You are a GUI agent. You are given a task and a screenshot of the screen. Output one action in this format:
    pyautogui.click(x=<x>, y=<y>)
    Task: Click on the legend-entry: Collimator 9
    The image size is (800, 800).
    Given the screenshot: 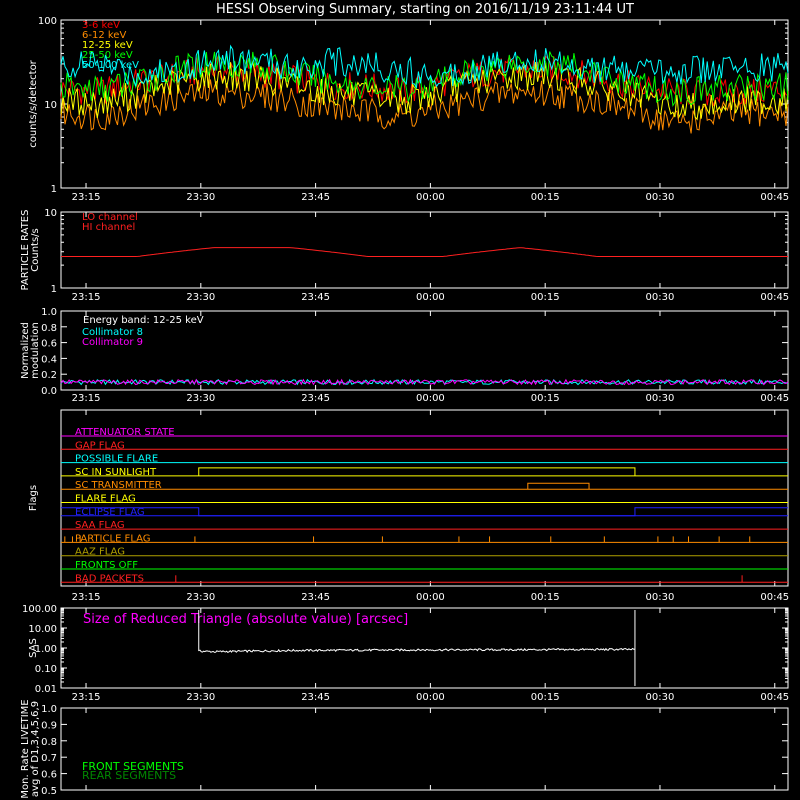 What is the action you would take?
    pyautogui.click(x=112, y=342)
    